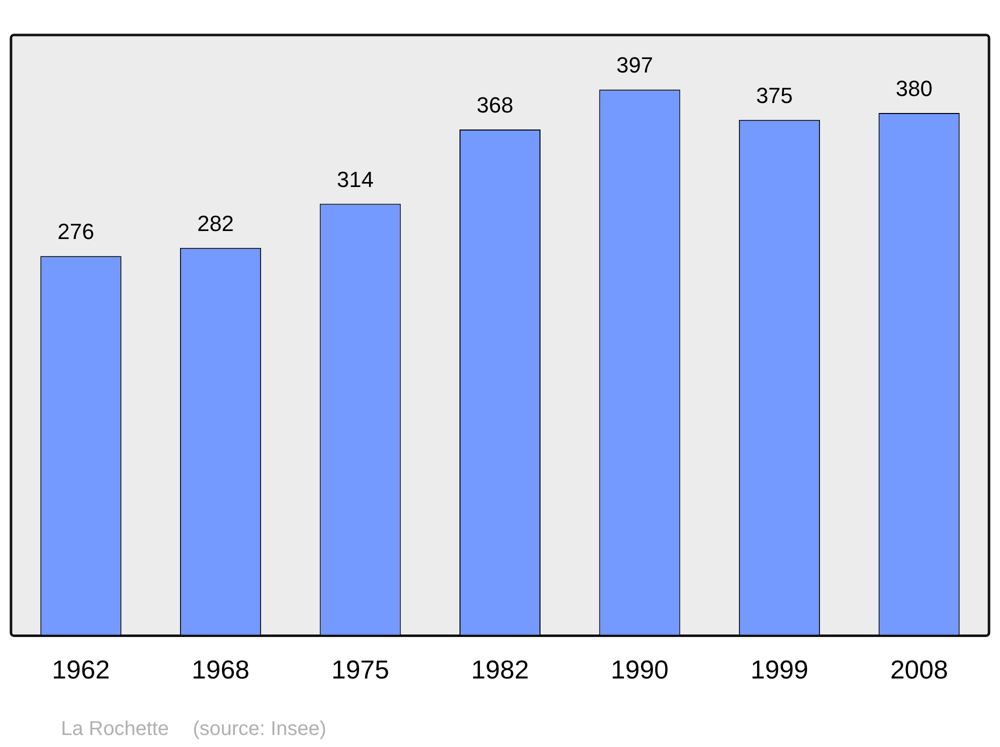 This screenshot has width=1000, height=747. I want to click on data-label: 397, so click(635, 65).